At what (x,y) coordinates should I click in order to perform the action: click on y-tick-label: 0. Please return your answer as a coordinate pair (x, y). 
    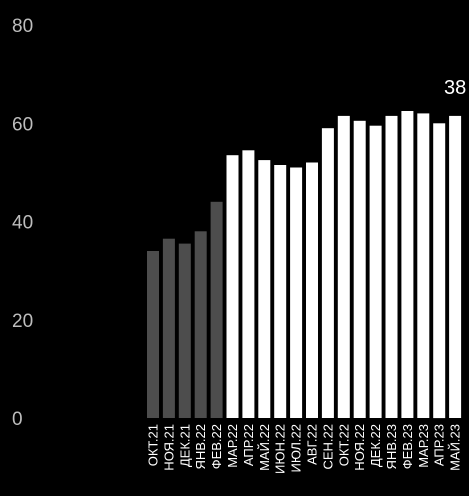
    Looking at the image, I should click on (17, 419).